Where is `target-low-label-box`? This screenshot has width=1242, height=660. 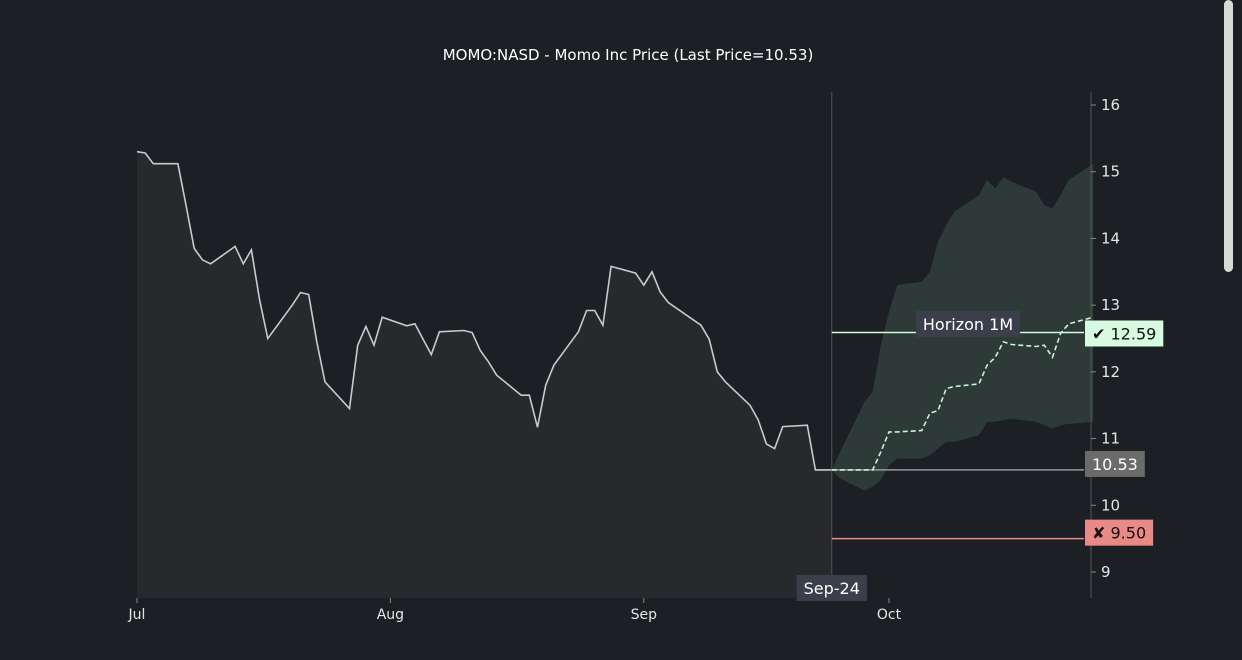 target-low-label-box is located at coordinates (1119, 532).